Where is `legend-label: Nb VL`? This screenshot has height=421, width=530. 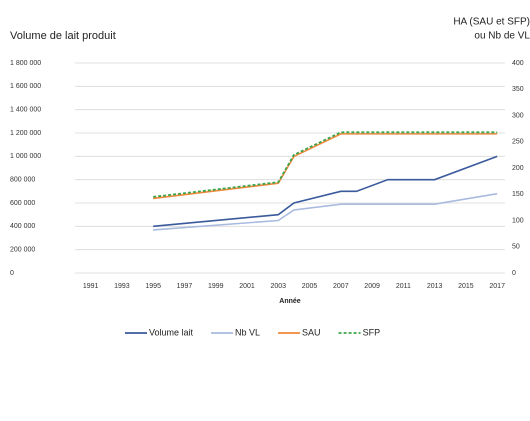
legend-label: Nb VL is located at coordinates (247, 332).